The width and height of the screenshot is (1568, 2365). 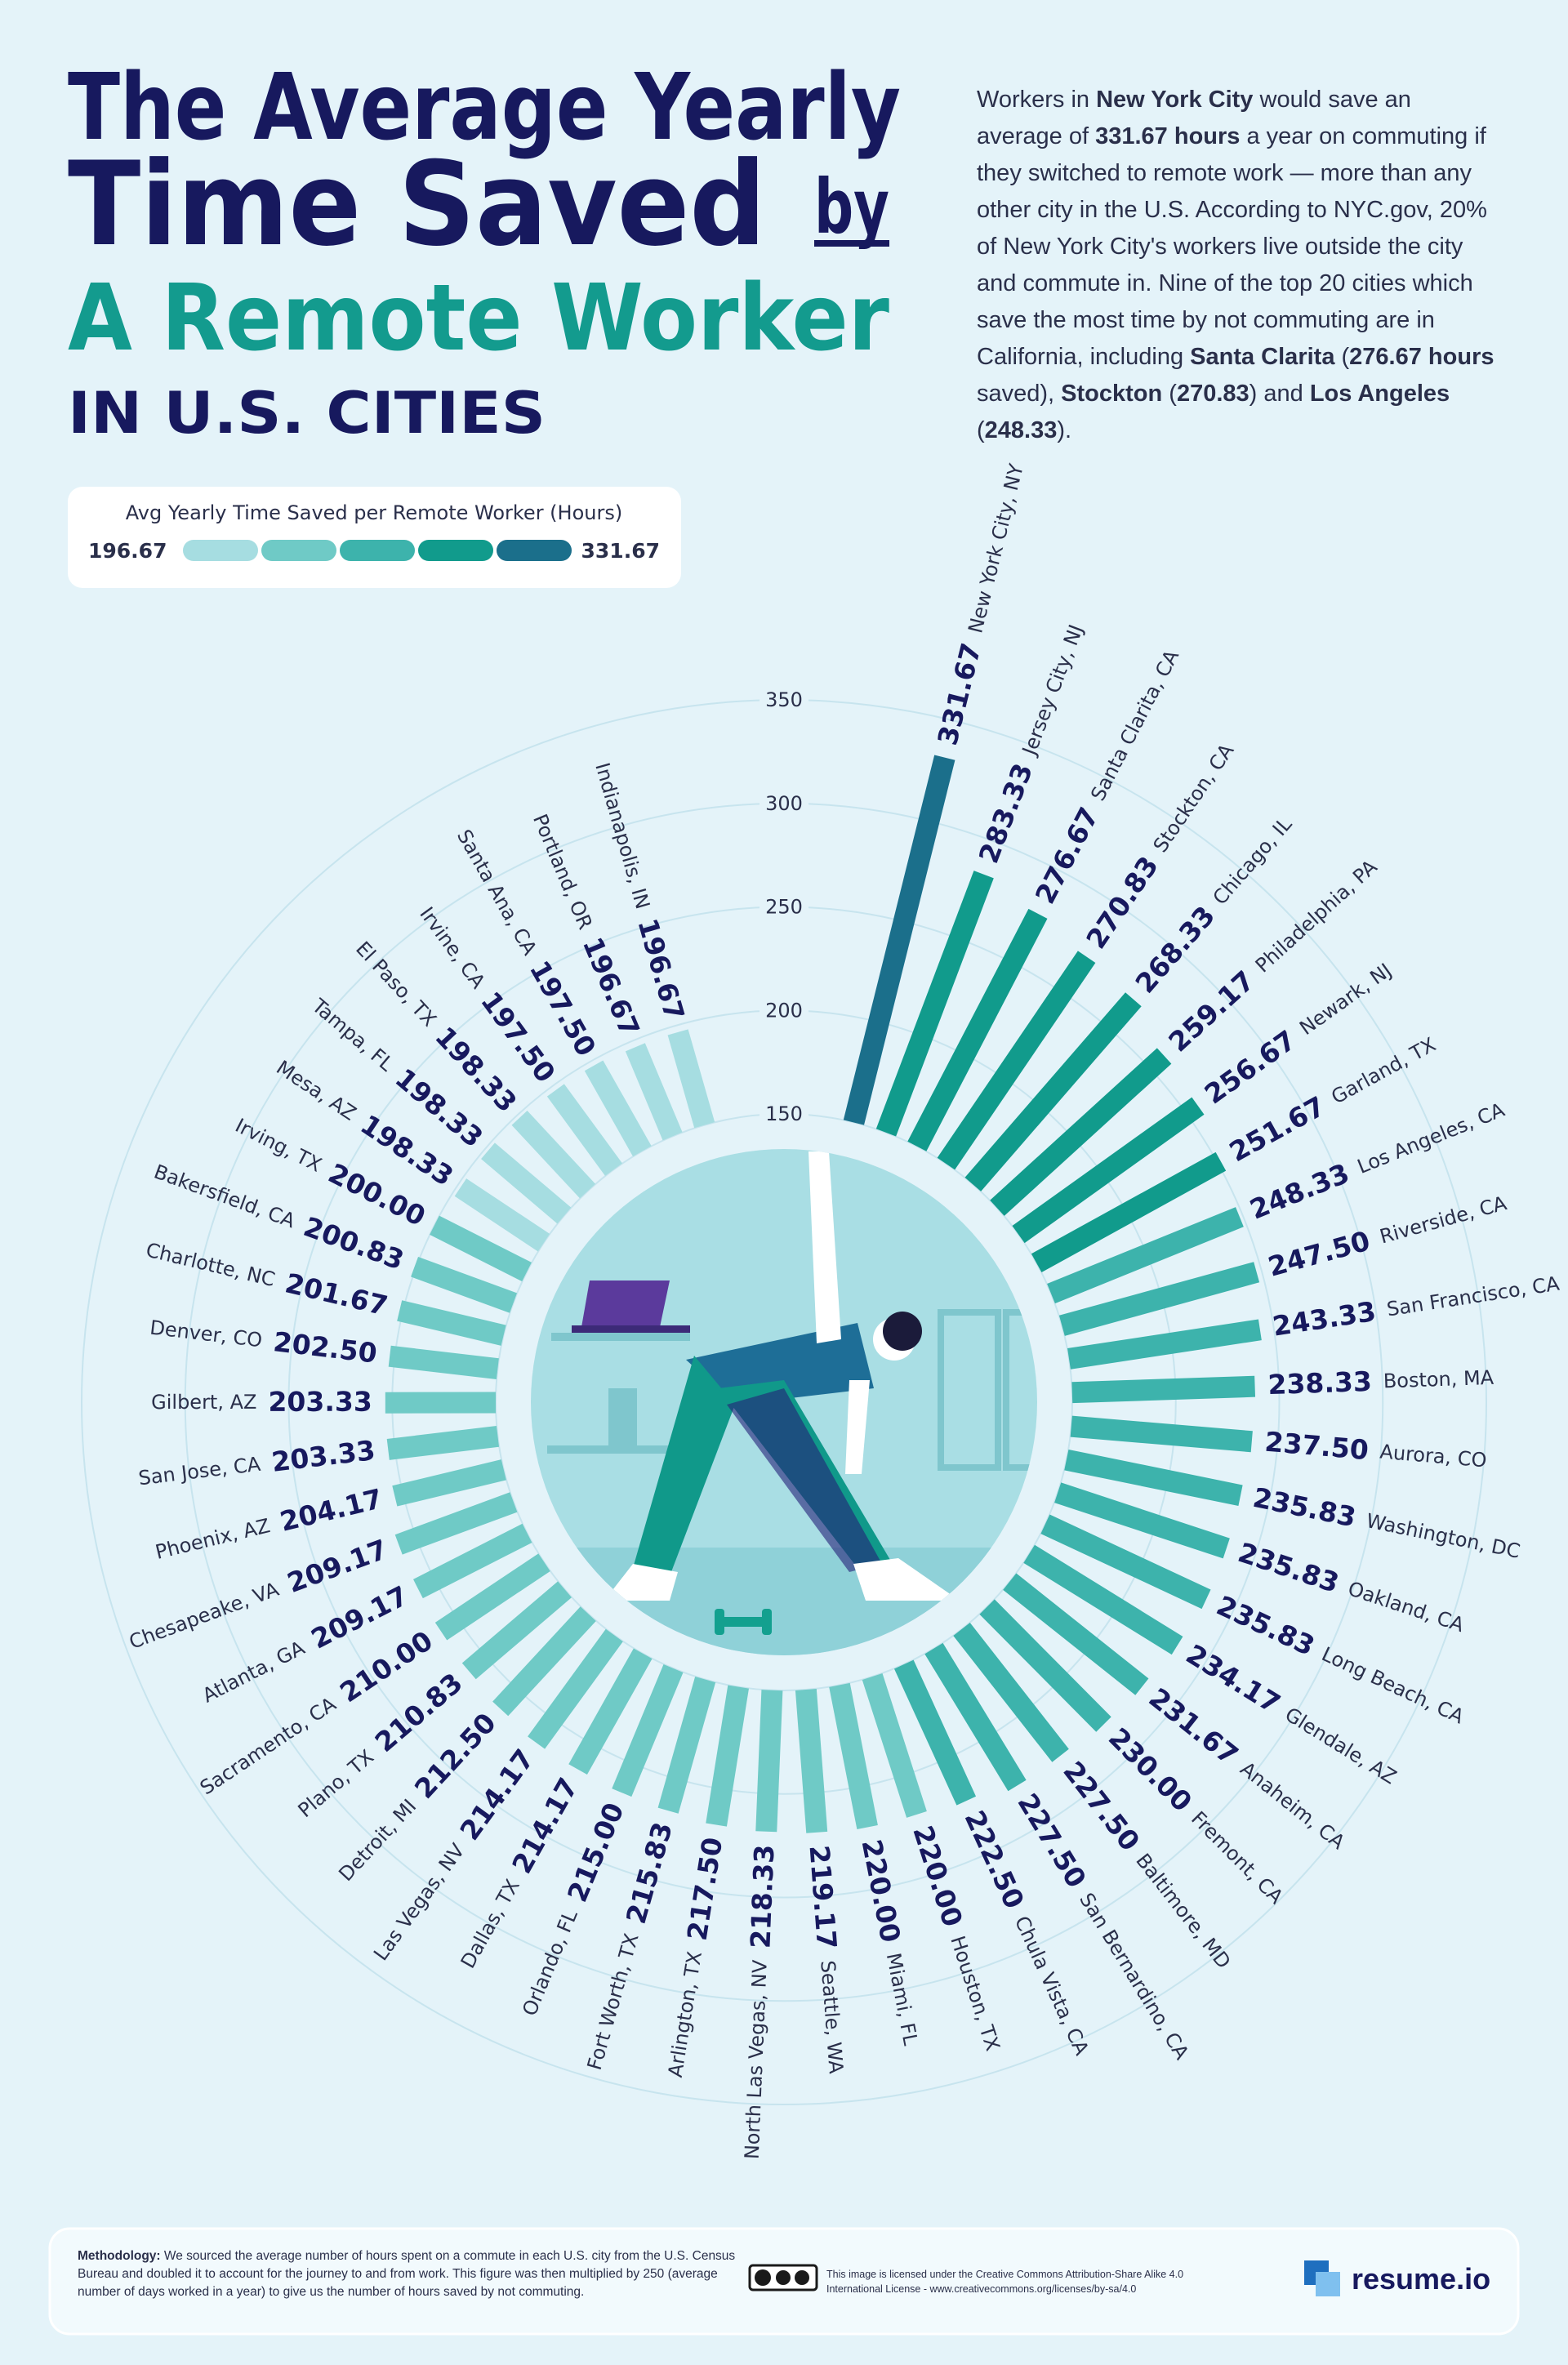 What do you see at coordinates (704, 1889) in the screenshot?
I see `value-label: 217.50` at bounding box center [704, 1889].